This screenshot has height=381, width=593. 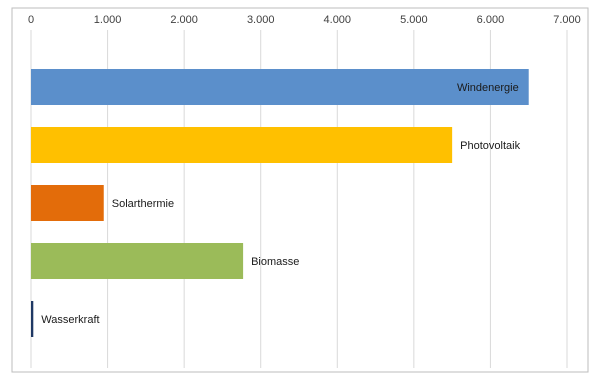 What do you see at coordinates (184, 20) in the screenshot?
I see `x-tick-label: 2.000` at bounding box center [184, 20].